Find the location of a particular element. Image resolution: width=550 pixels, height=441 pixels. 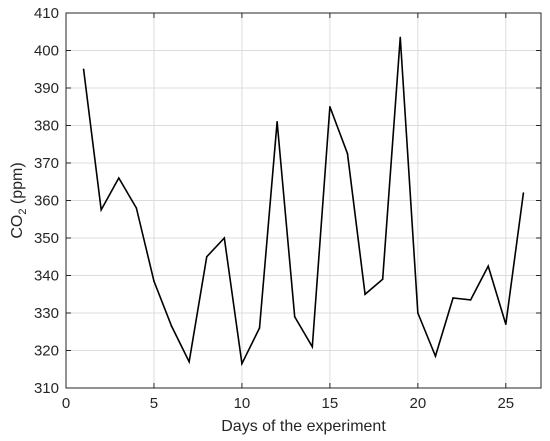

y-axis-label-unit: (ppm) is located at coordinates (17, 185).